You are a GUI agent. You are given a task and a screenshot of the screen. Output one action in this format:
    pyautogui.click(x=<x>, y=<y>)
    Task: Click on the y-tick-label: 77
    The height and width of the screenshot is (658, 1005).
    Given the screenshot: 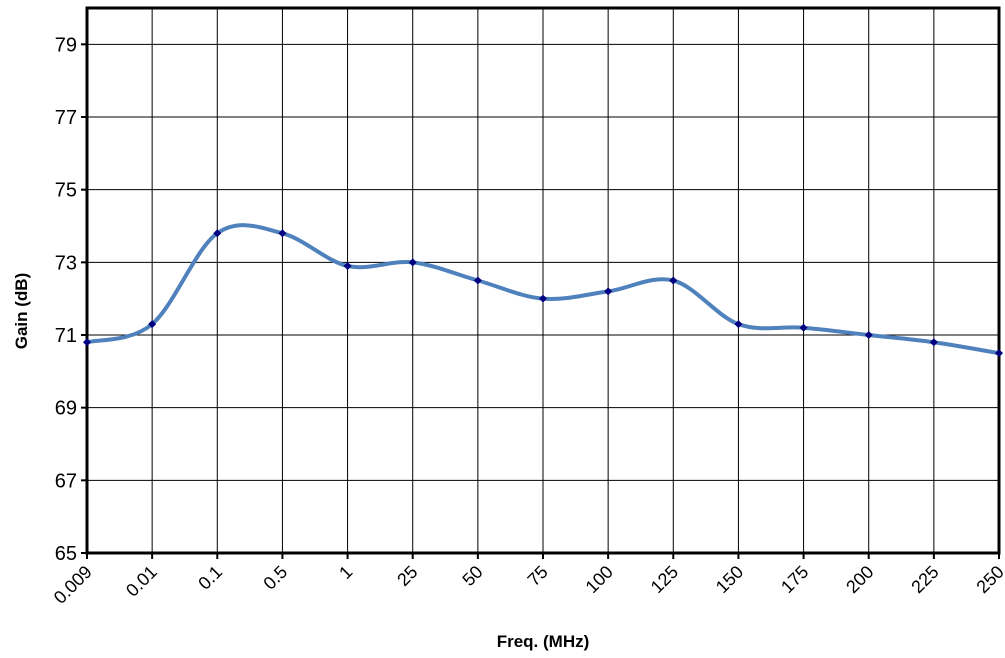 What is the action you would take?
    pyautogui.click(x=66, y=118)
    